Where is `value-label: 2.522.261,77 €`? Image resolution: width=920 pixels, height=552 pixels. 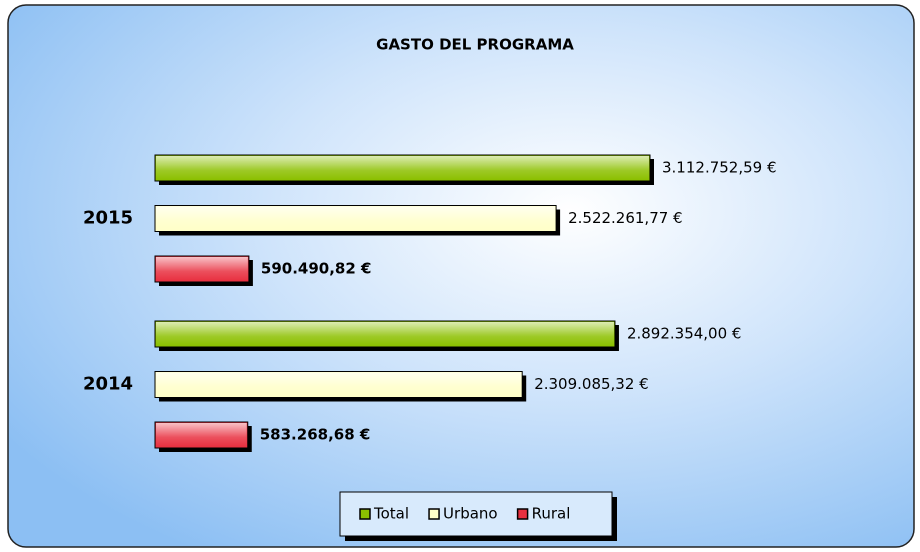 value-label: 2.522.261,77 € is located at coordinates (625, 218).